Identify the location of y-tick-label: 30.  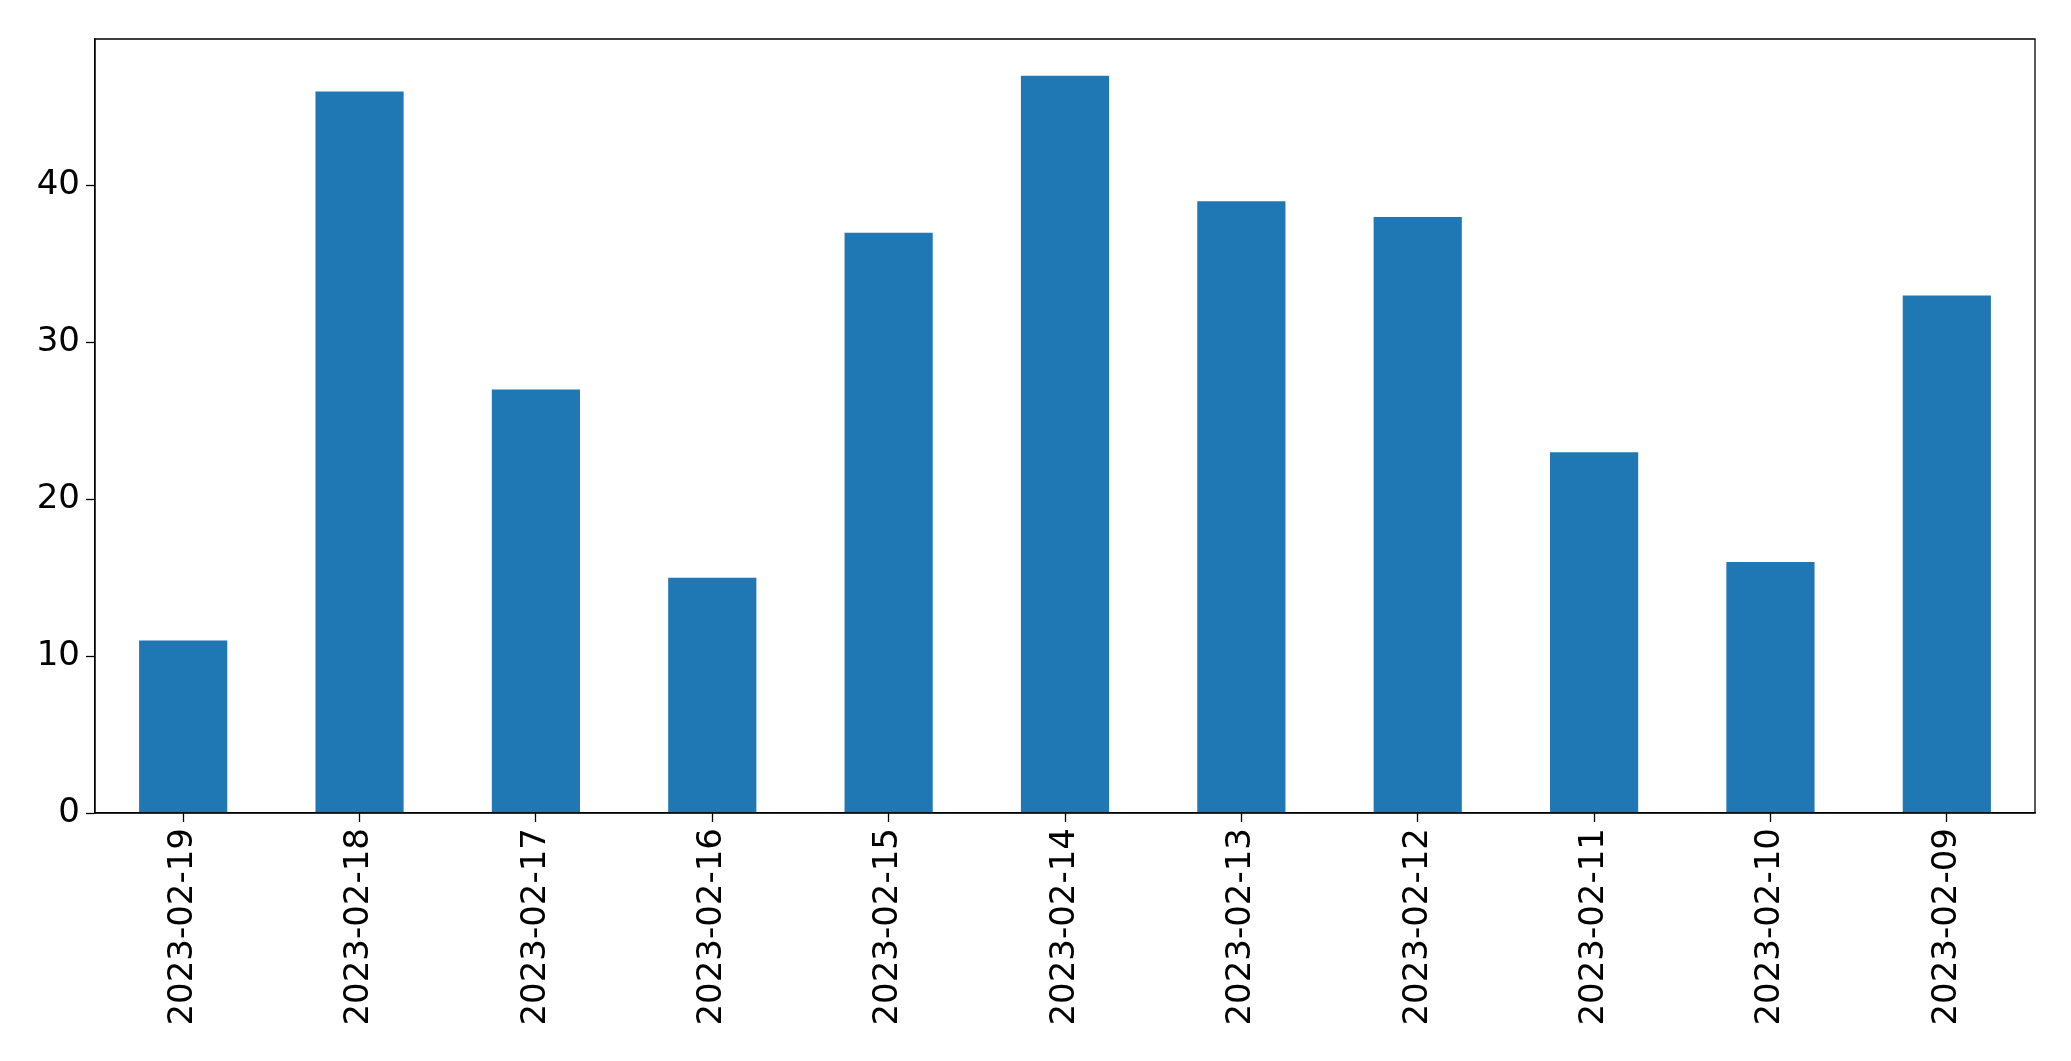
(58, 339).